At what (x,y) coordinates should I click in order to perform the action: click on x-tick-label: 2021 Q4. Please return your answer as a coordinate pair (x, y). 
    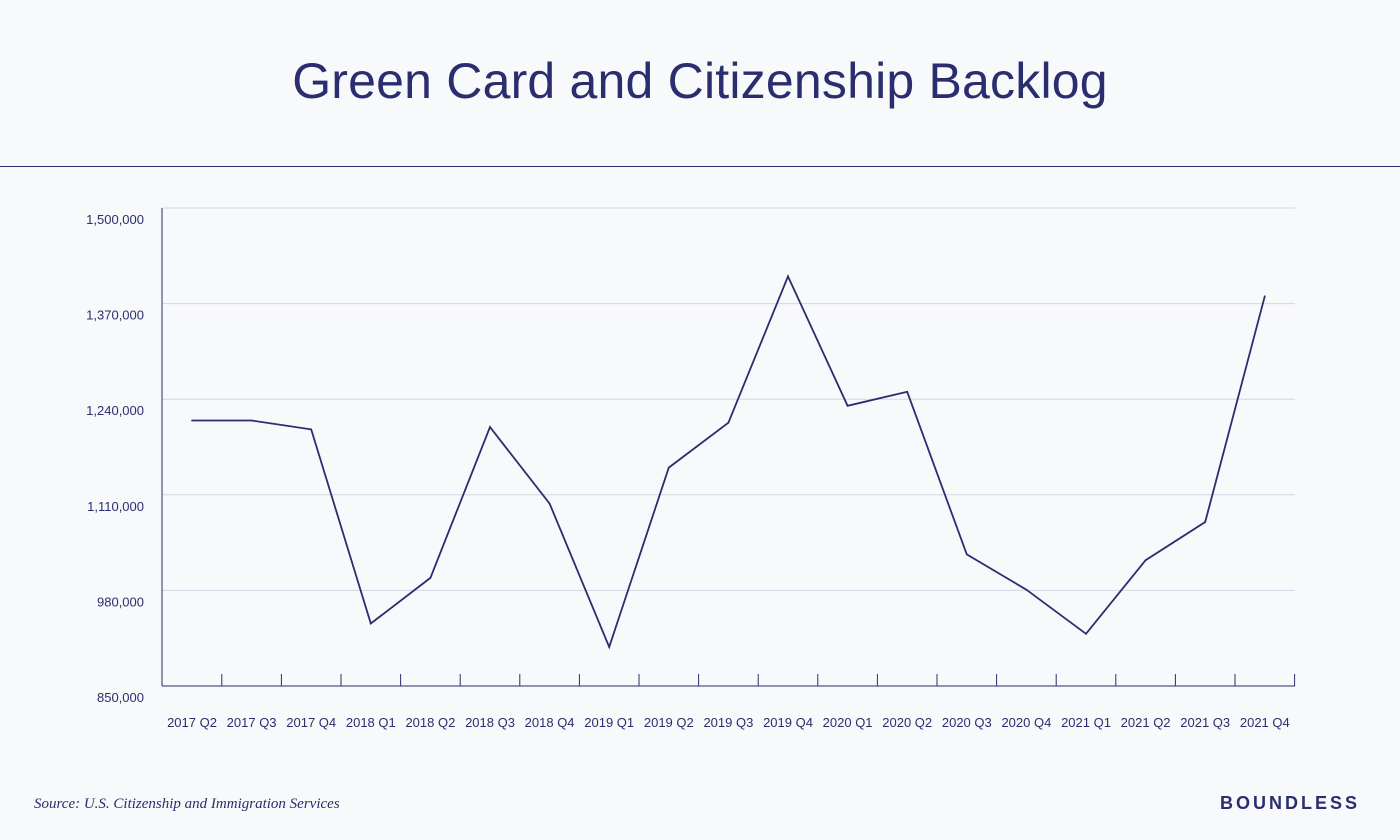
    Looking at the image, I should click on (1265, 722).